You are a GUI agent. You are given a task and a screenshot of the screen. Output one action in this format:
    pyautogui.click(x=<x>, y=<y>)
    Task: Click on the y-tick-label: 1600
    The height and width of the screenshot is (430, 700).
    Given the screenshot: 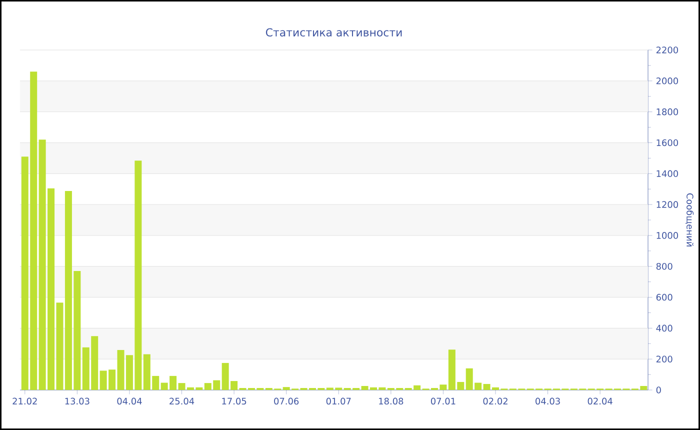 What is the action you would take?
    pyautogui.click(x=667, y=142)
    